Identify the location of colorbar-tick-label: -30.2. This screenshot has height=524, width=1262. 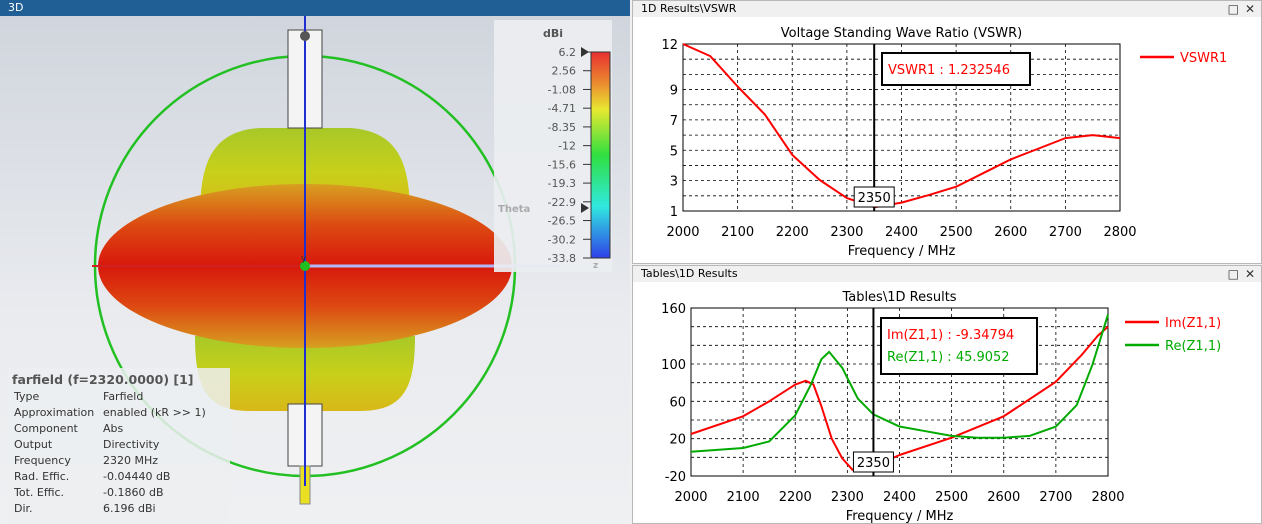
(562, 239).